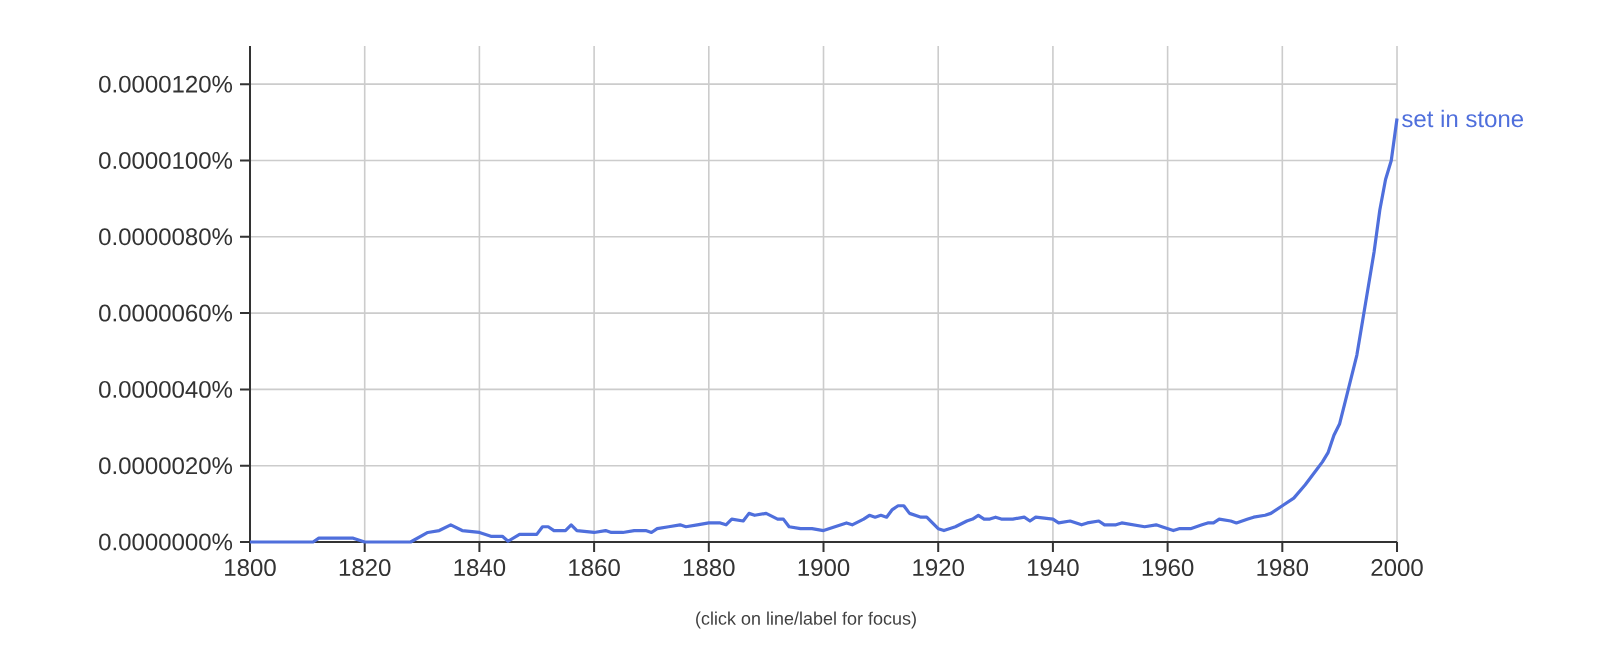 The width and height of the screenshot is (1600, 653). I want to click on x-tick-label: 1820, so click(365, 568).